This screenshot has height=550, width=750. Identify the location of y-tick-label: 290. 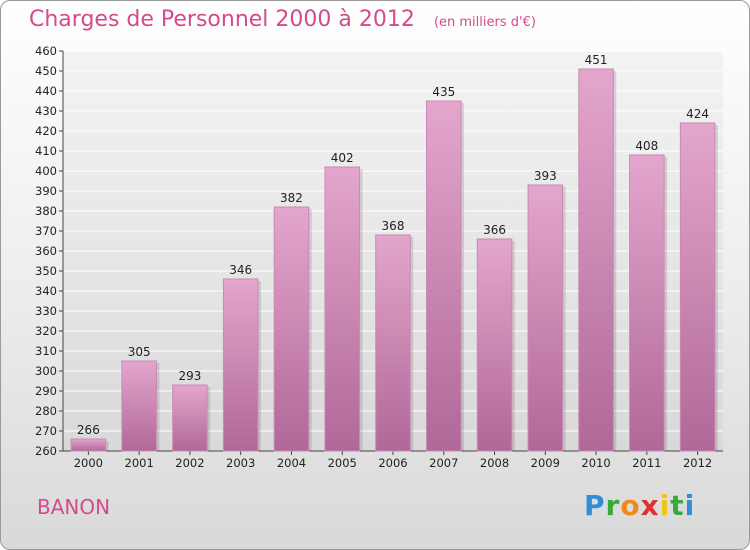
(46, 391).